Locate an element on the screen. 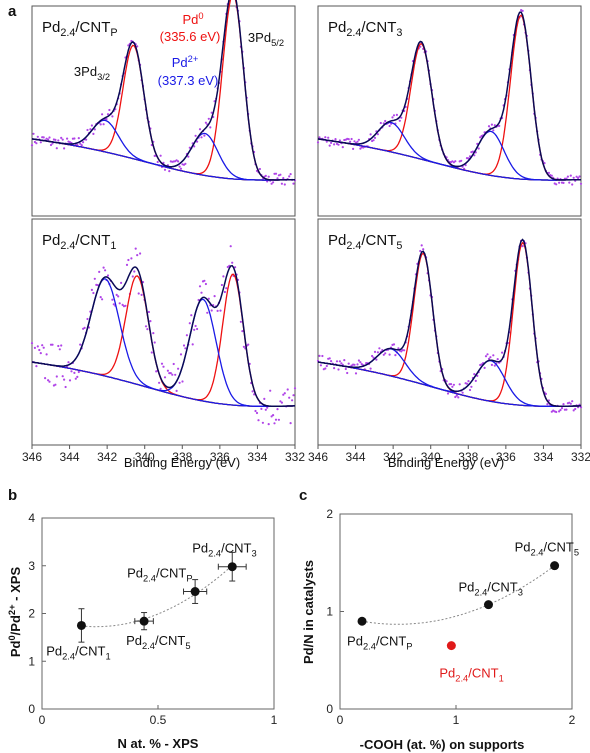  xps-panel-label: Pd2.4/CNT1 is located at coordinates (79, 242).